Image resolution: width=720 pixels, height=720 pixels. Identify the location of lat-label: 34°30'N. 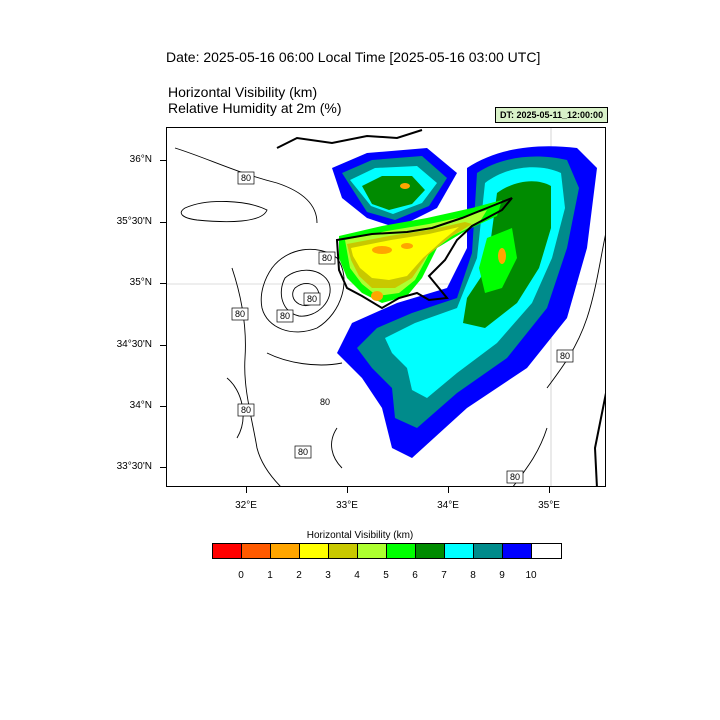
(134, 344).